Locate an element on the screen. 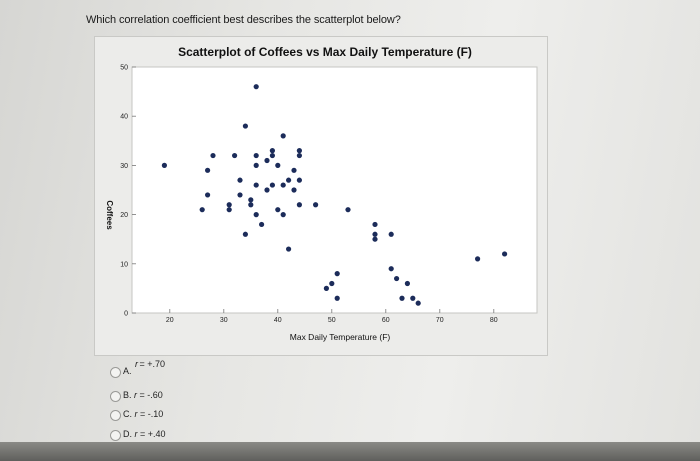 This screenshot has height=461, width=700. option-b-value: = -.60 is located at coordinates (150, 395).